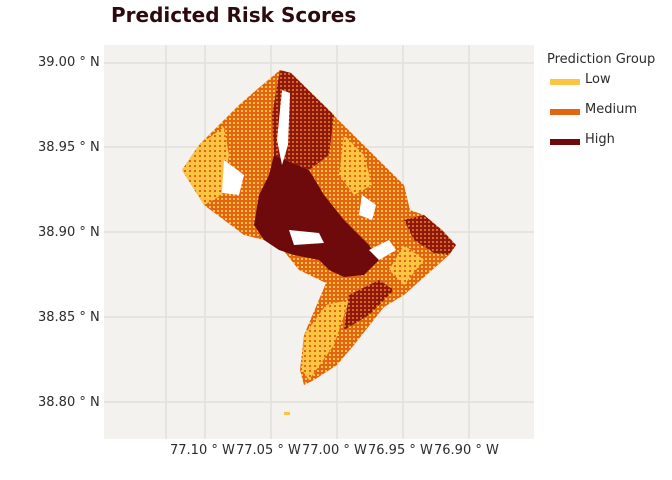 This screenshot has width=672, height=480. What do you see at coordinates (69, 232) in the screenshot?
I see `y-tick-label: 38.90 ° N` at bounding box center [69, 232].